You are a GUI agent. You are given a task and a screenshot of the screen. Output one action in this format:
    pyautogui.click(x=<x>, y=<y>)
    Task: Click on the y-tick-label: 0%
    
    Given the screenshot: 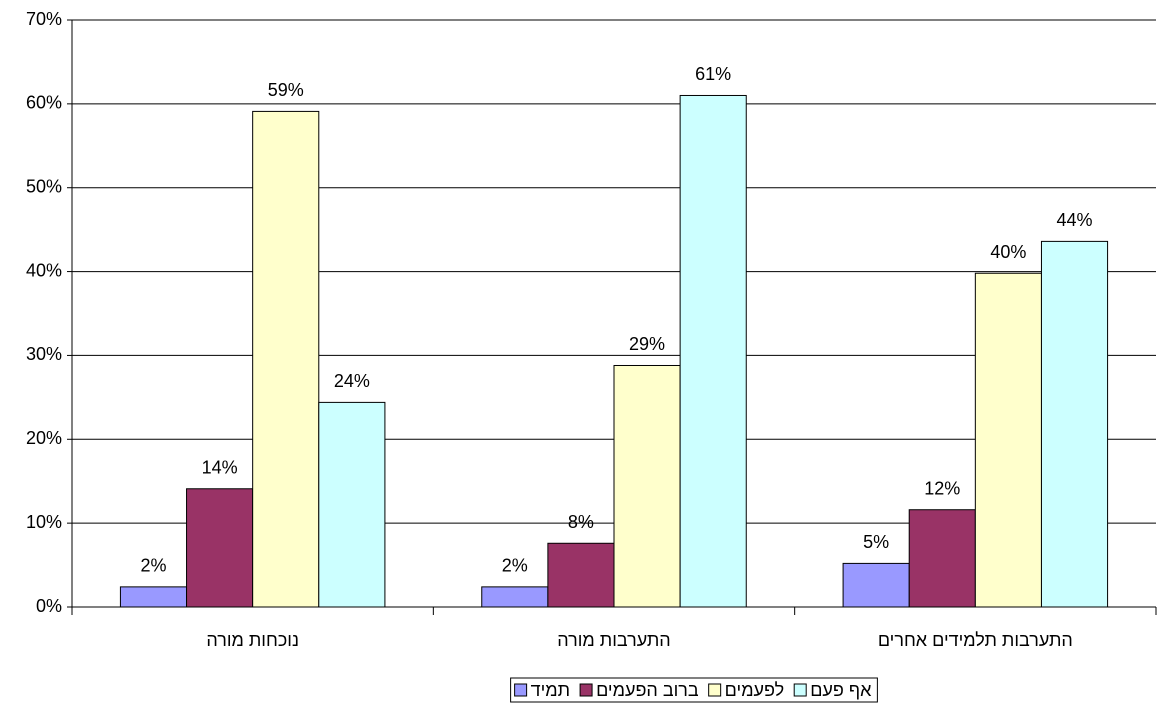 What is the action you would take?
    pyautogui.click(x=49, y=606)
    